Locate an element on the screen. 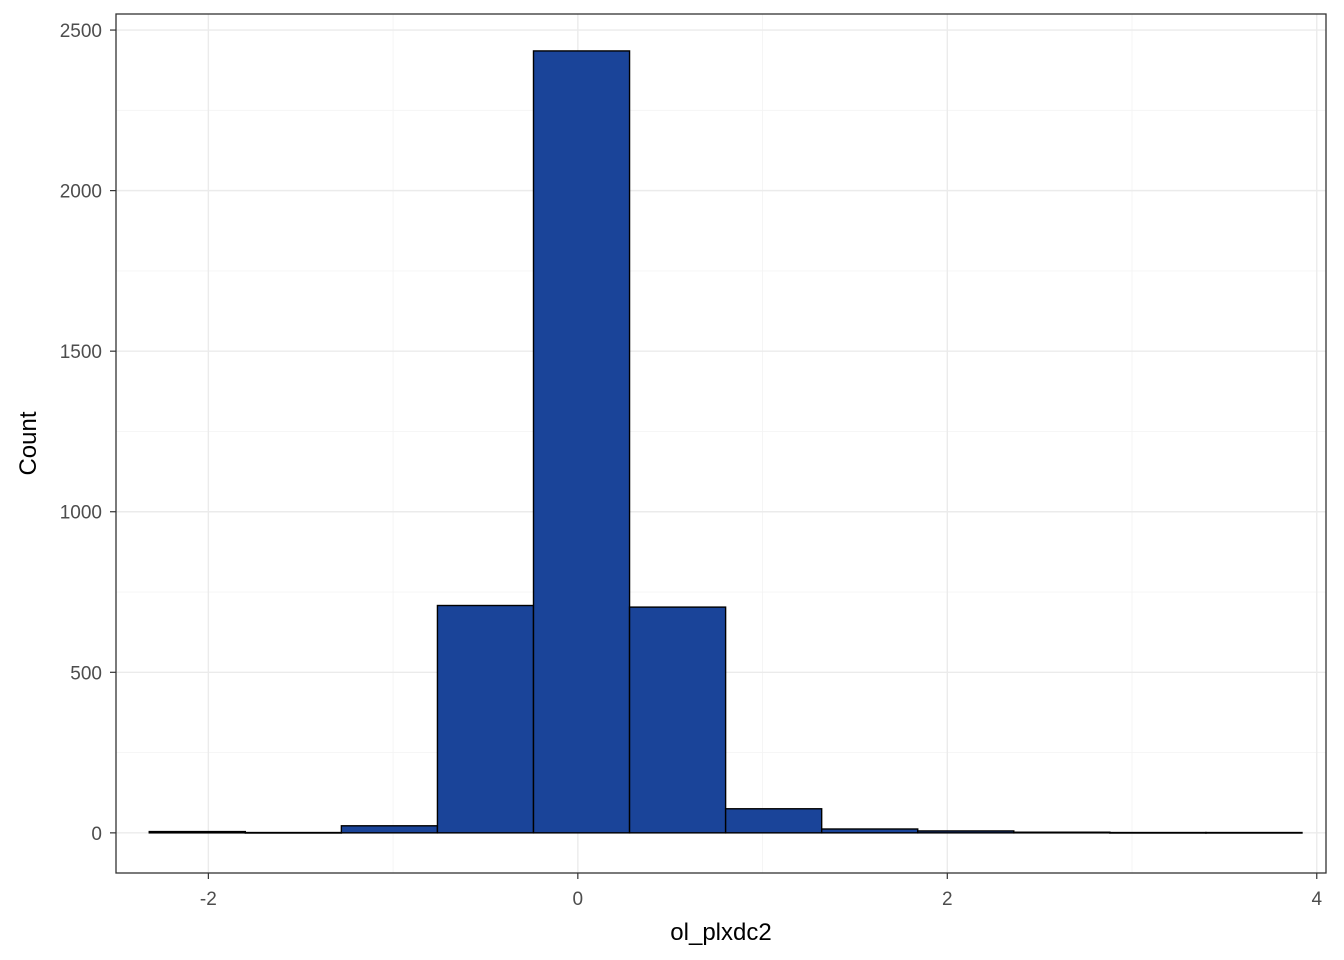  y-tick-label: 500 is located at coordinates (86, 673).